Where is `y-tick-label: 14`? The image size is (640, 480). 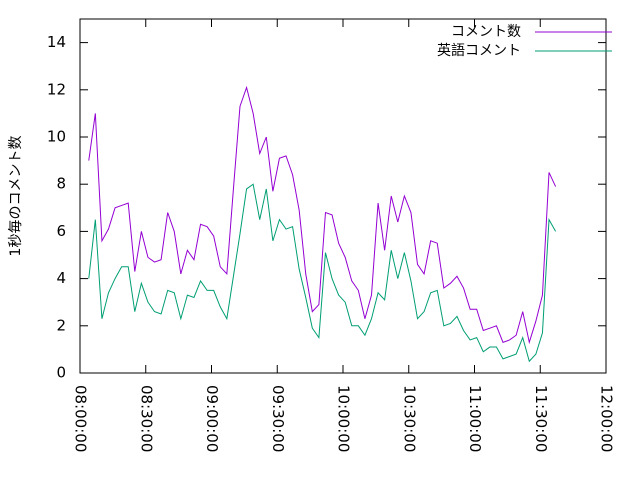
y-tick-label: 14 is located at coordinates (56, 42).